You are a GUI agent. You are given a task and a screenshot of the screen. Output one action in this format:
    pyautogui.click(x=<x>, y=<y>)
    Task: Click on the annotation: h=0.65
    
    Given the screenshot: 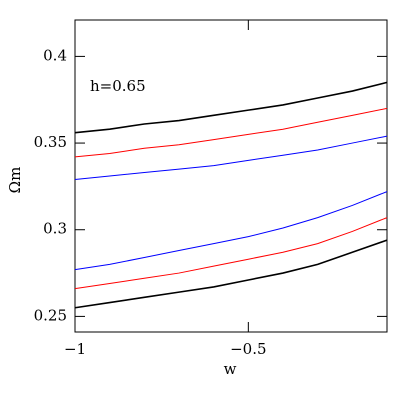 What is the action you would take?
    pyautogui.click(x=118, y=86)
    